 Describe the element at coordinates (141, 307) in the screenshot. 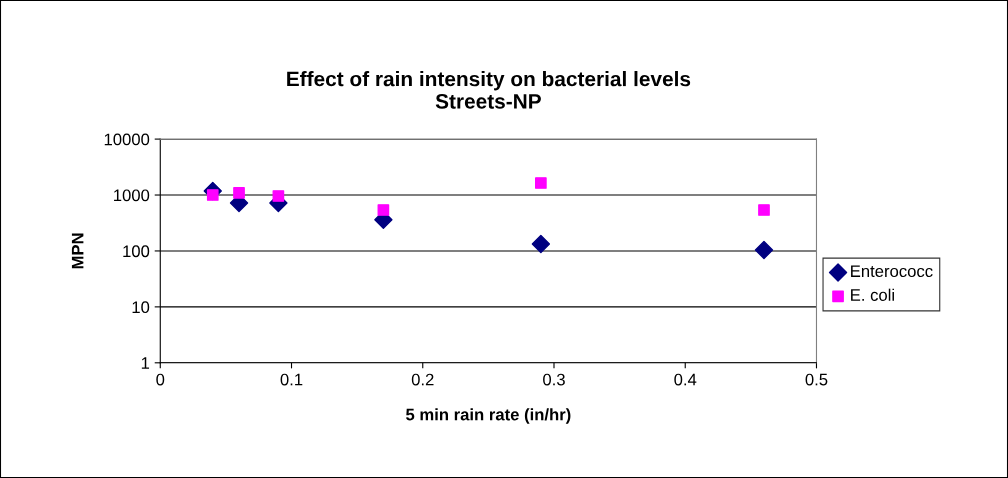

I see `y-tick-label: 10` at that location.